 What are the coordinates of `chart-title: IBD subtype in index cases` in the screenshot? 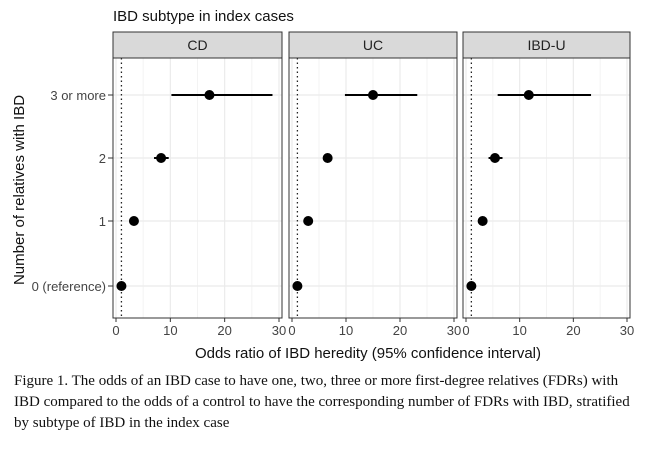 It's located at (203, 16).